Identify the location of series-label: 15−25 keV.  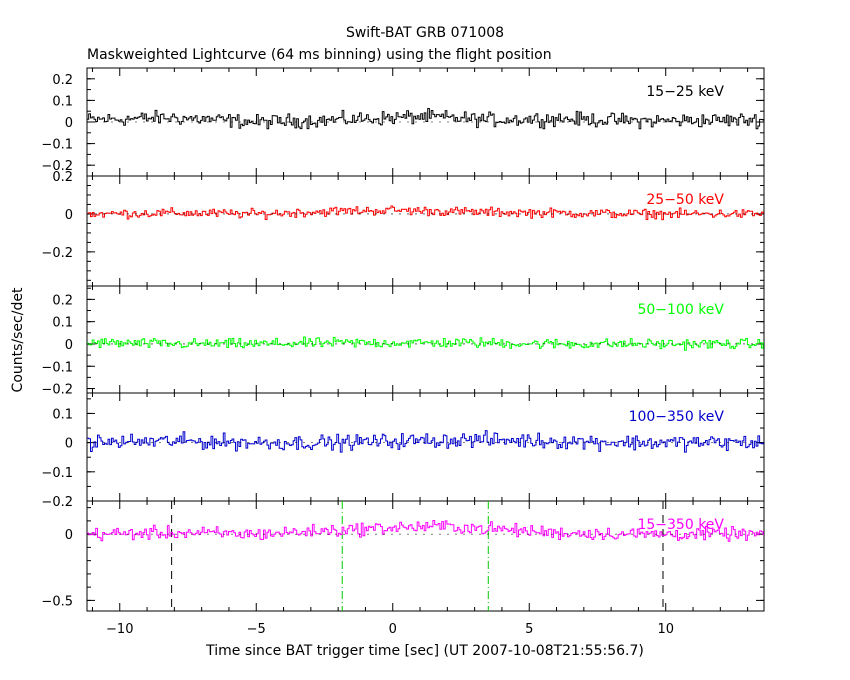
(685, 92).